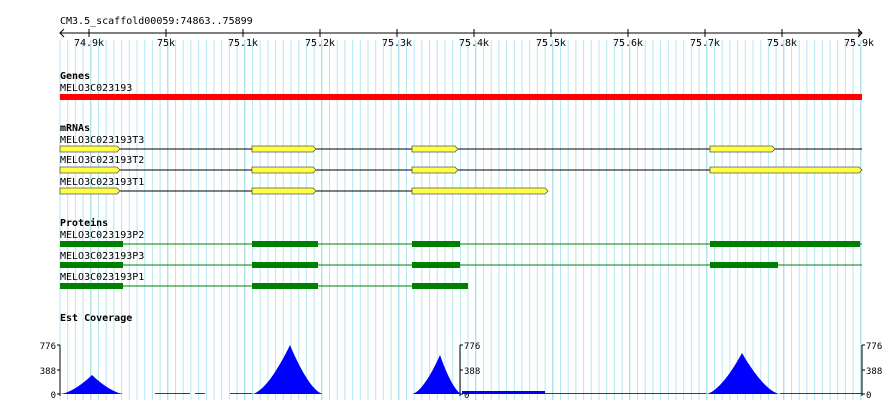  Describe the element at coordinates (102, 235) in the screenshot. I see `protein-label-p2: MELO3C023193P2` at that location.